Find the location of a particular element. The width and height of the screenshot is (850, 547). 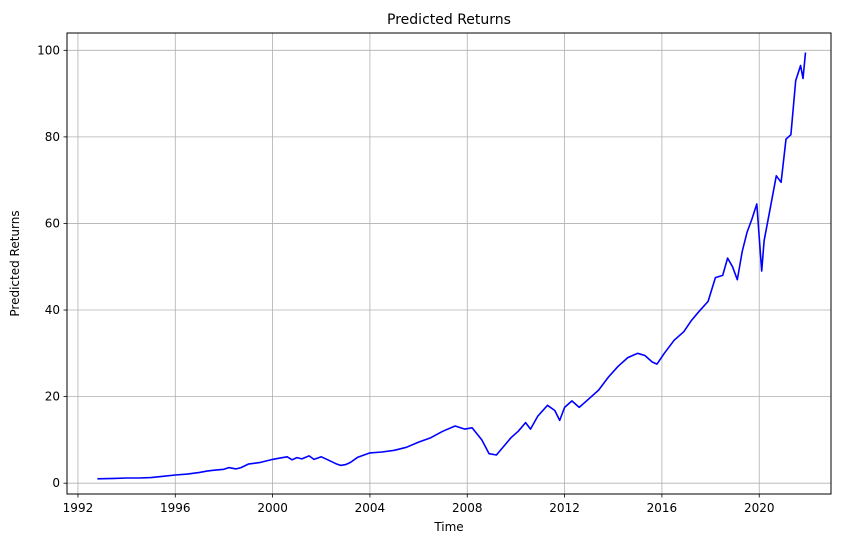

y-tick-label: 40 is located at coordinates (52, 310).